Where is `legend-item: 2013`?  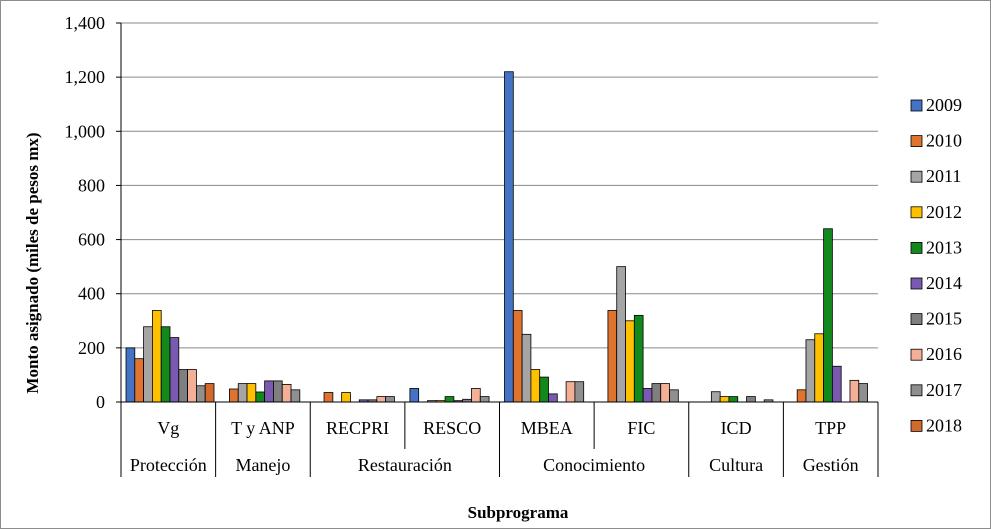 legend-item: 2013 is located at coordinates (936, 247).